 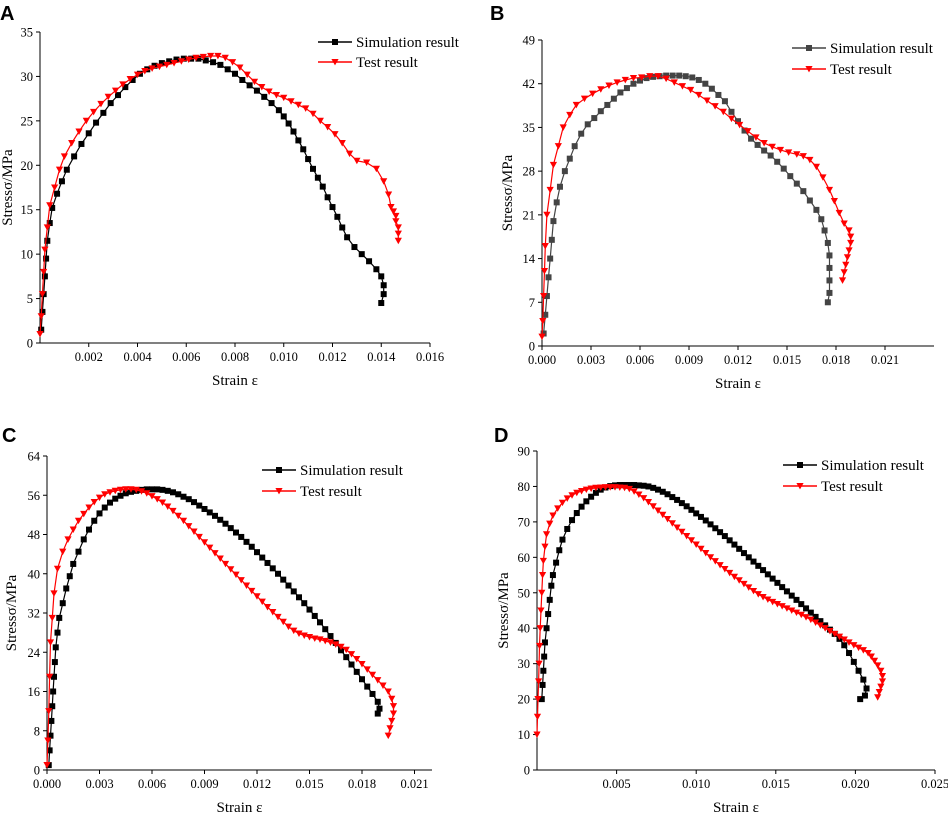 What do you see at coordinates (152, 784) in the screenshot?
I see `x-tick-label: 0.006` at bounding box center [152, 784].